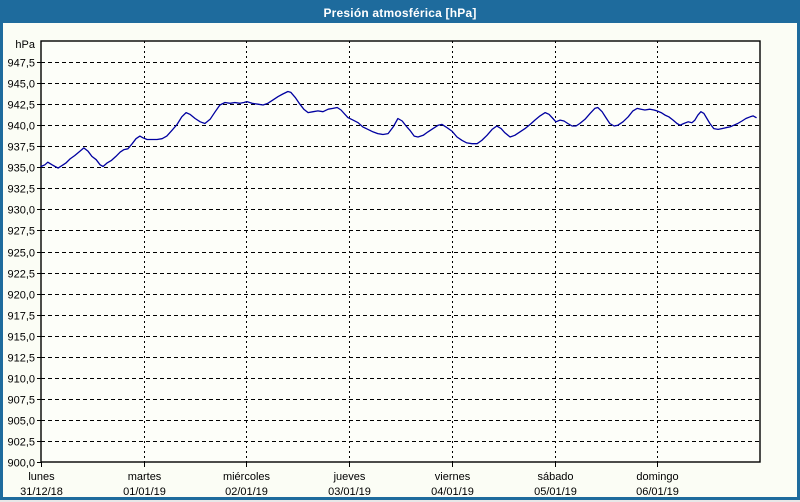 Image resolution: width=800 pixels, height=502 pixels. What do you see at coordinates (21, 106) in the screenshot?
I see `y-tick-label: 942,5` at bounding box center [21, 106].